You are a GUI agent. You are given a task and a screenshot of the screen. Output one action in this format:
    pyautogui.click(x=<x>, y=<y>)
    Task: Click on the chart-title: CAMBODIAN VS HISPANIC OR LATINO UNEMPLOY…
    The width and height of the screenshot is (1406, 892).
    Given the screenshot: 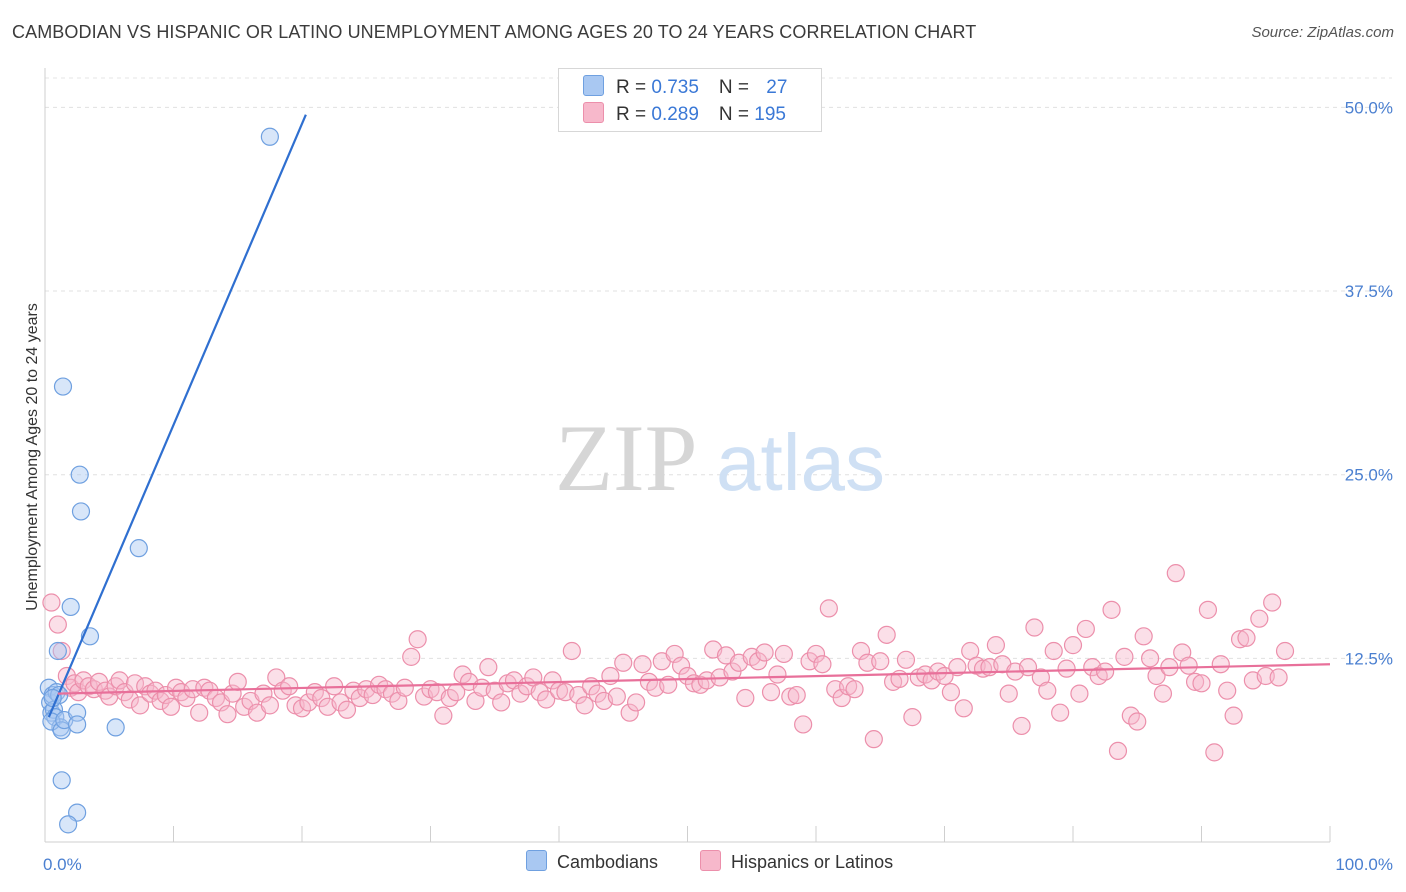 What is the action you would take?
    pyautogui.click(x=494, y=32)
    